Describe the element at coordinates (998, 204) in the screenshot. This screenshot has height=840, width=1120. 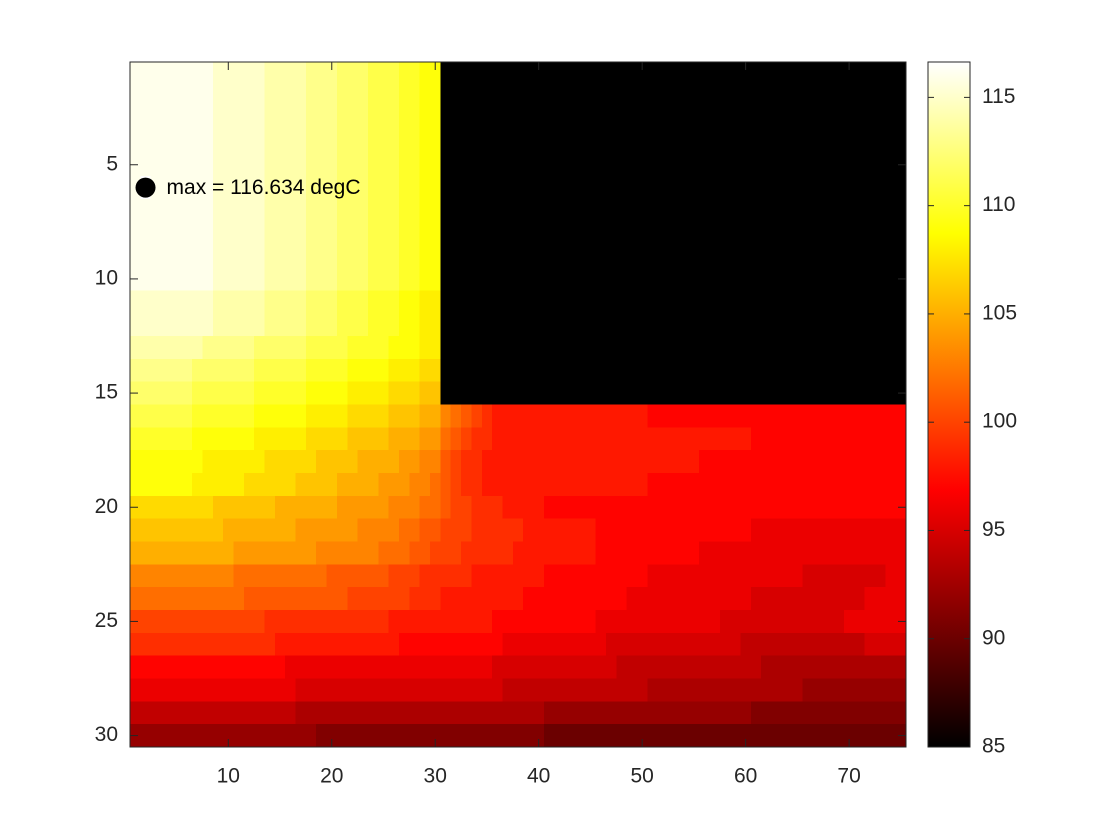
I see `colorbar-tick-label: 110` at that location.